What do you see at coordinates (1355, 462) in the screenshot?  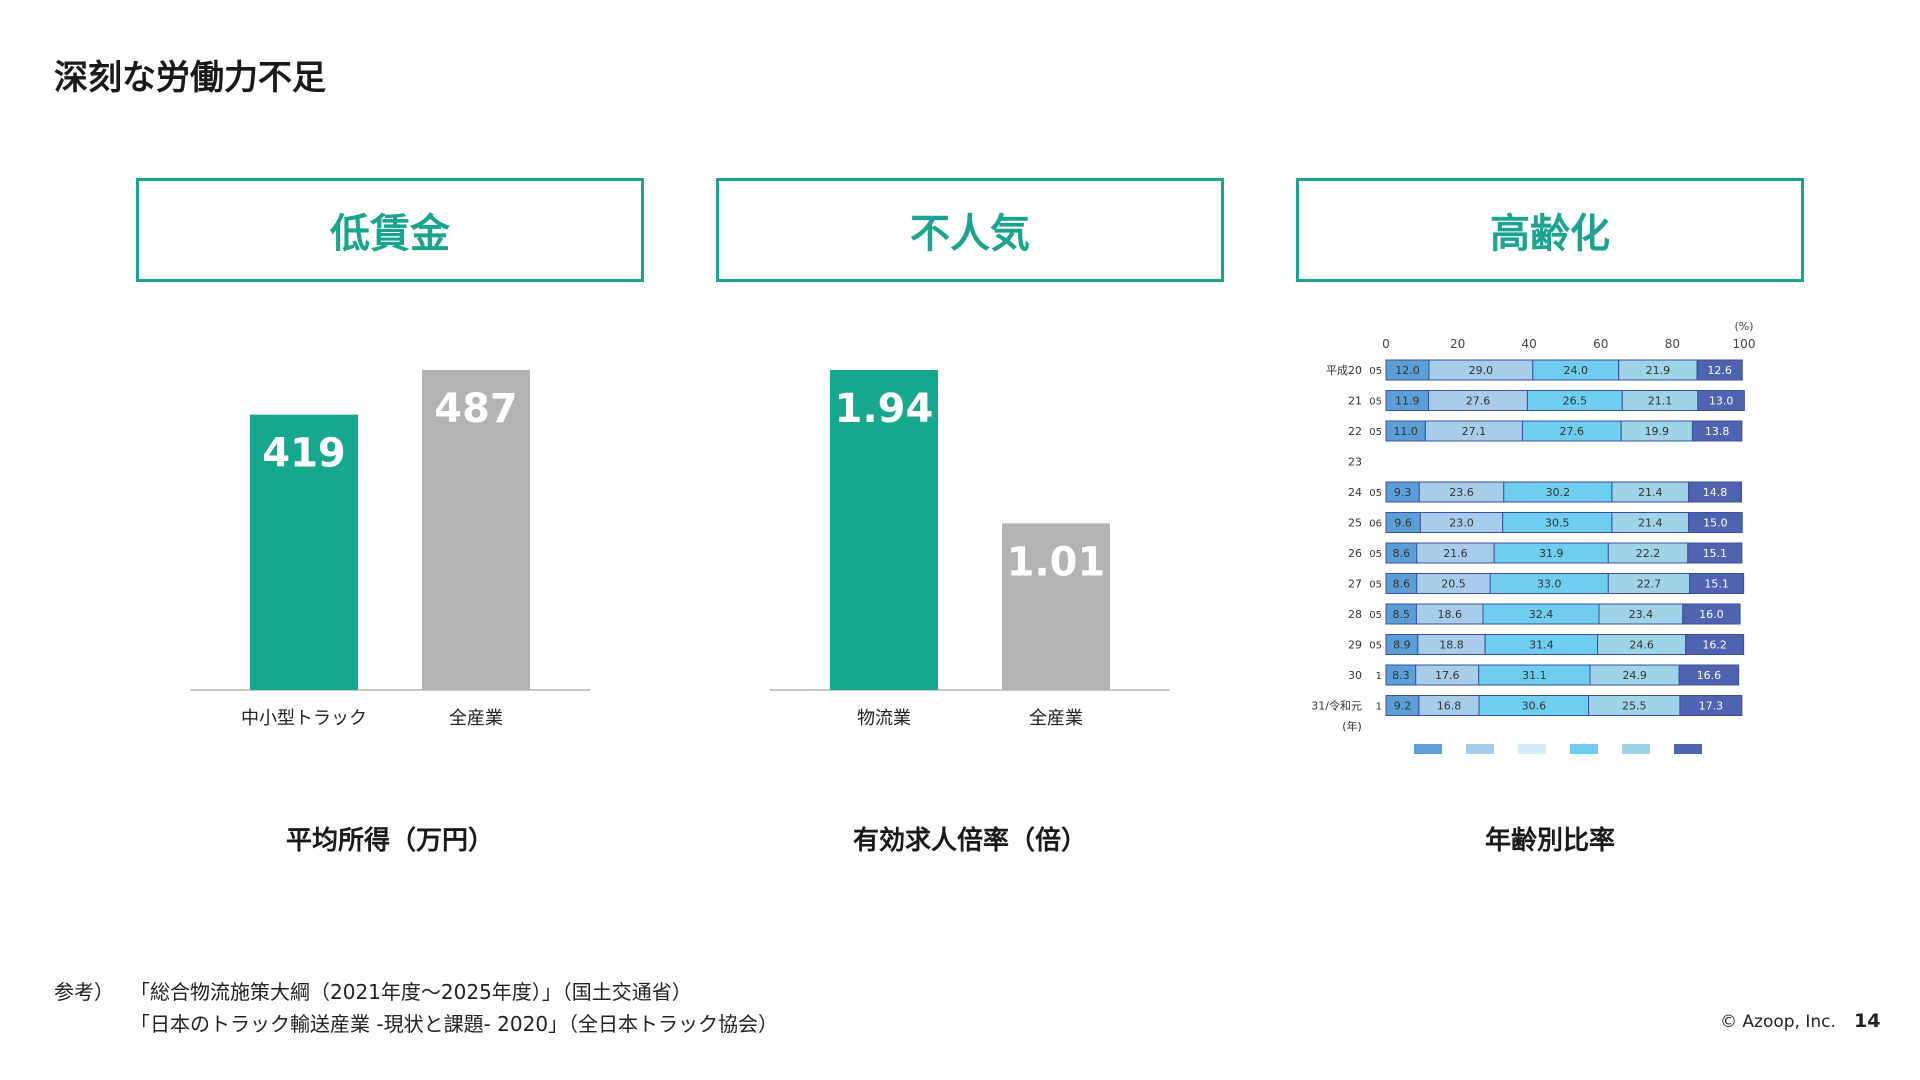 I see `row-year-label: 23` at bounding box center [1355, 462].